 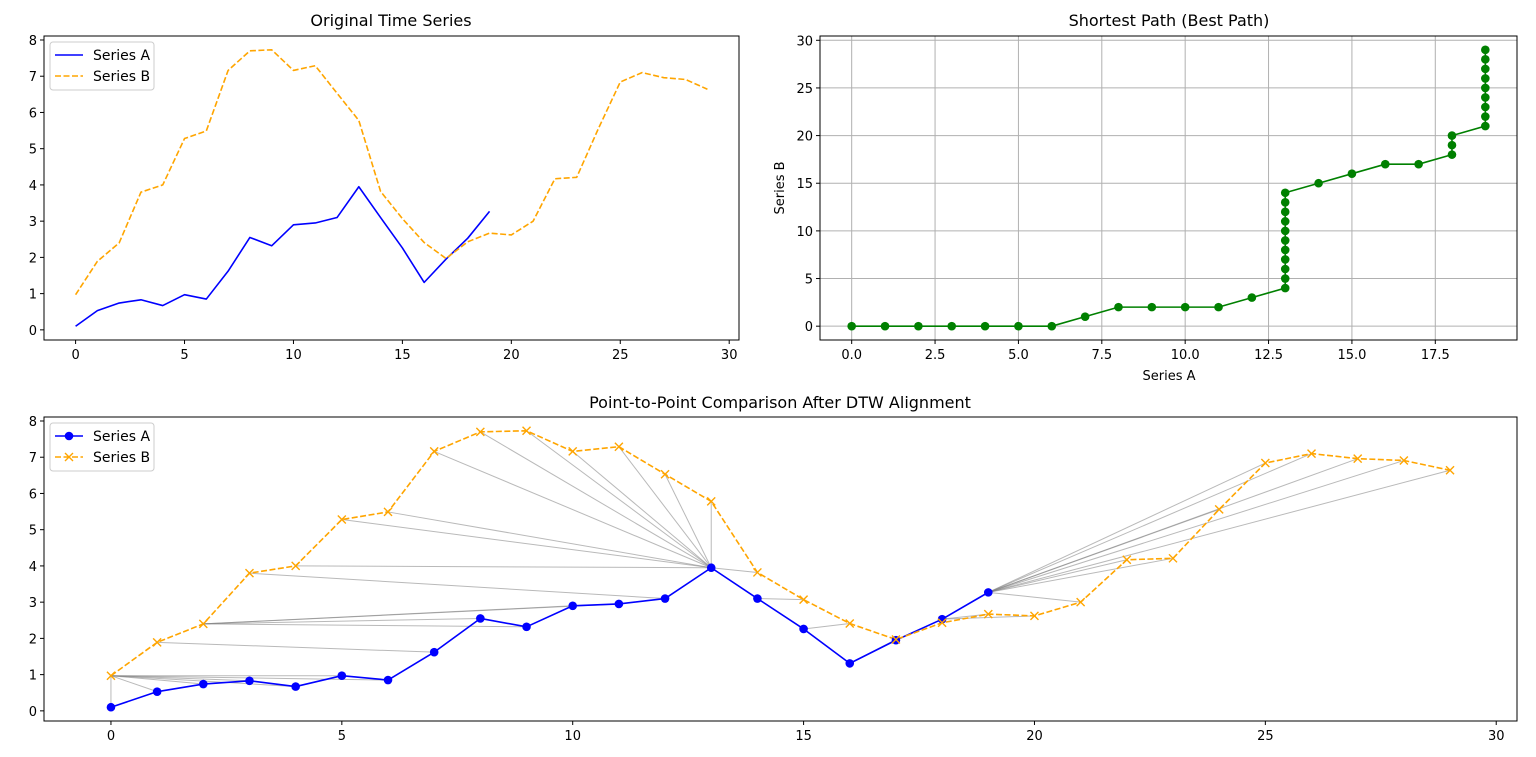 What do you see at coordinates (851, 355) in the screenshot?
I see `x-tick-label: 0.0` at bounding box center [851, 355].